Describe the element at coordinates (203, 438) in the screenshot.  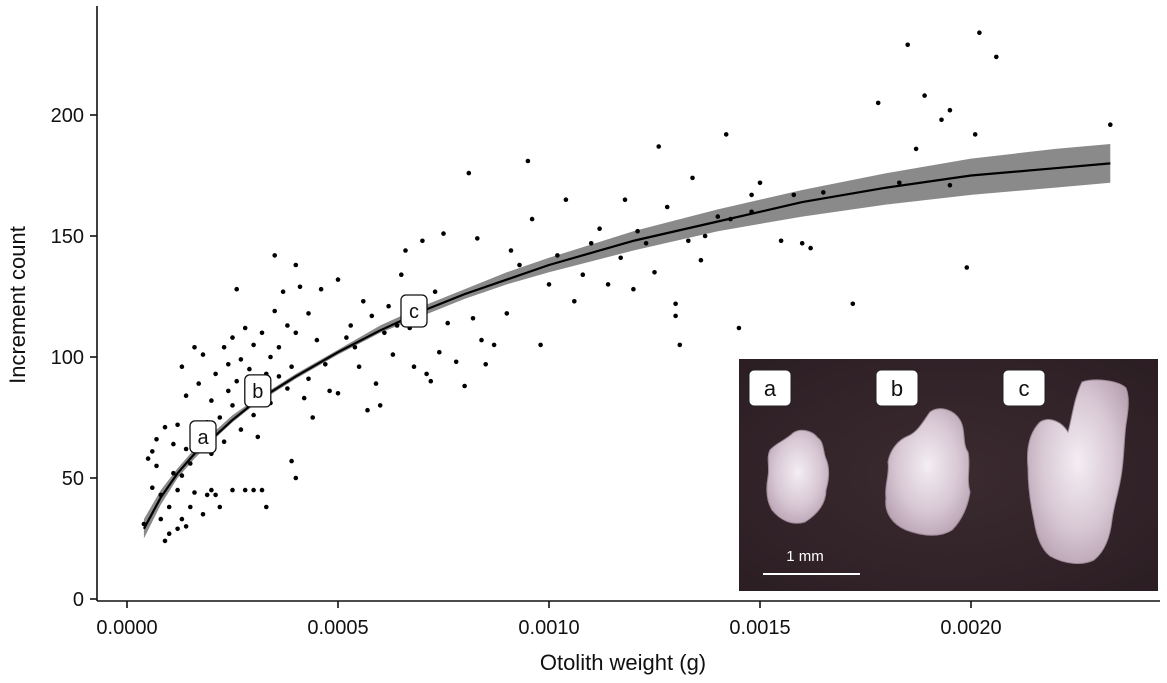
I see `sample-marker-label: a` at that location.